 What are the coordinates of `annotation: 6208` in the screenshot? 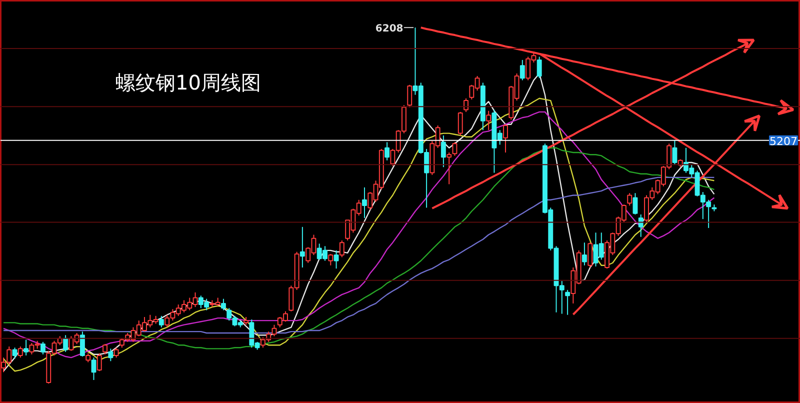 It's located at (389, 29).